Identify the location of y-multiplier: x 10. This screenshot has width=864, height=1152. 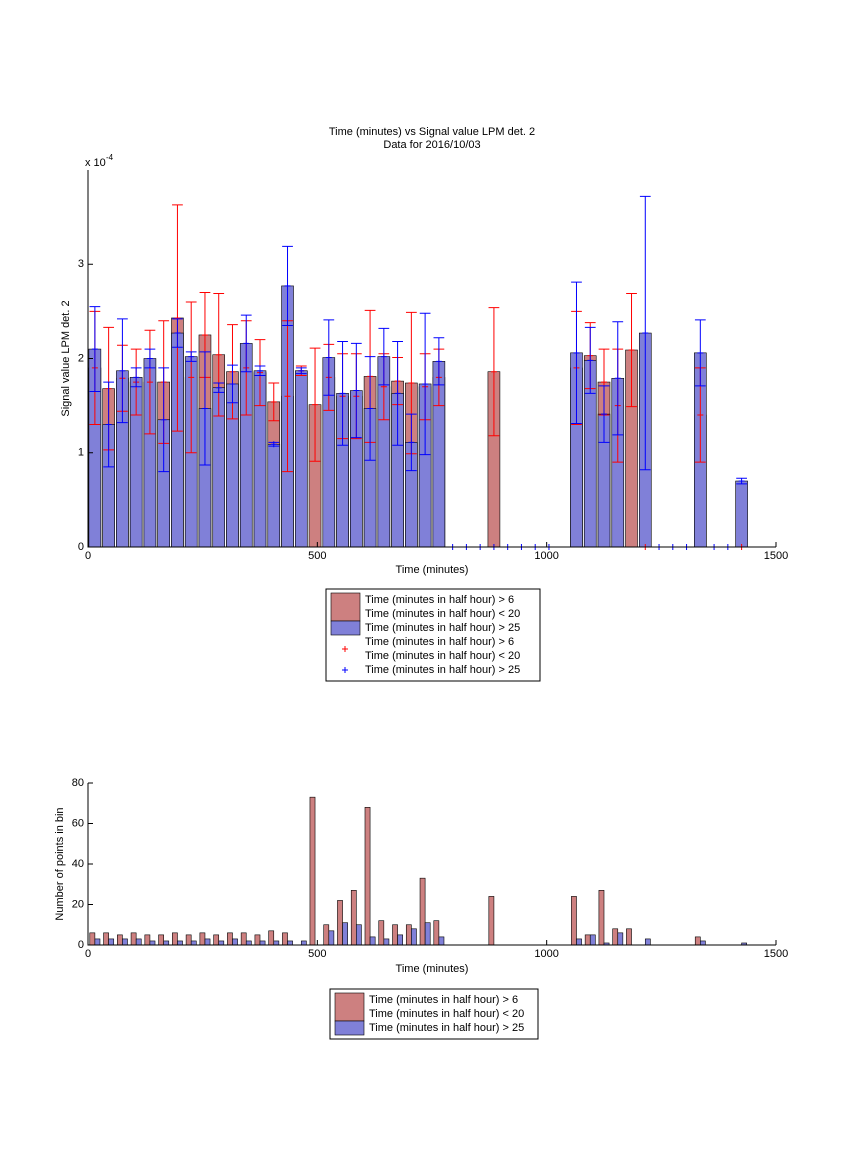
(95, 163).